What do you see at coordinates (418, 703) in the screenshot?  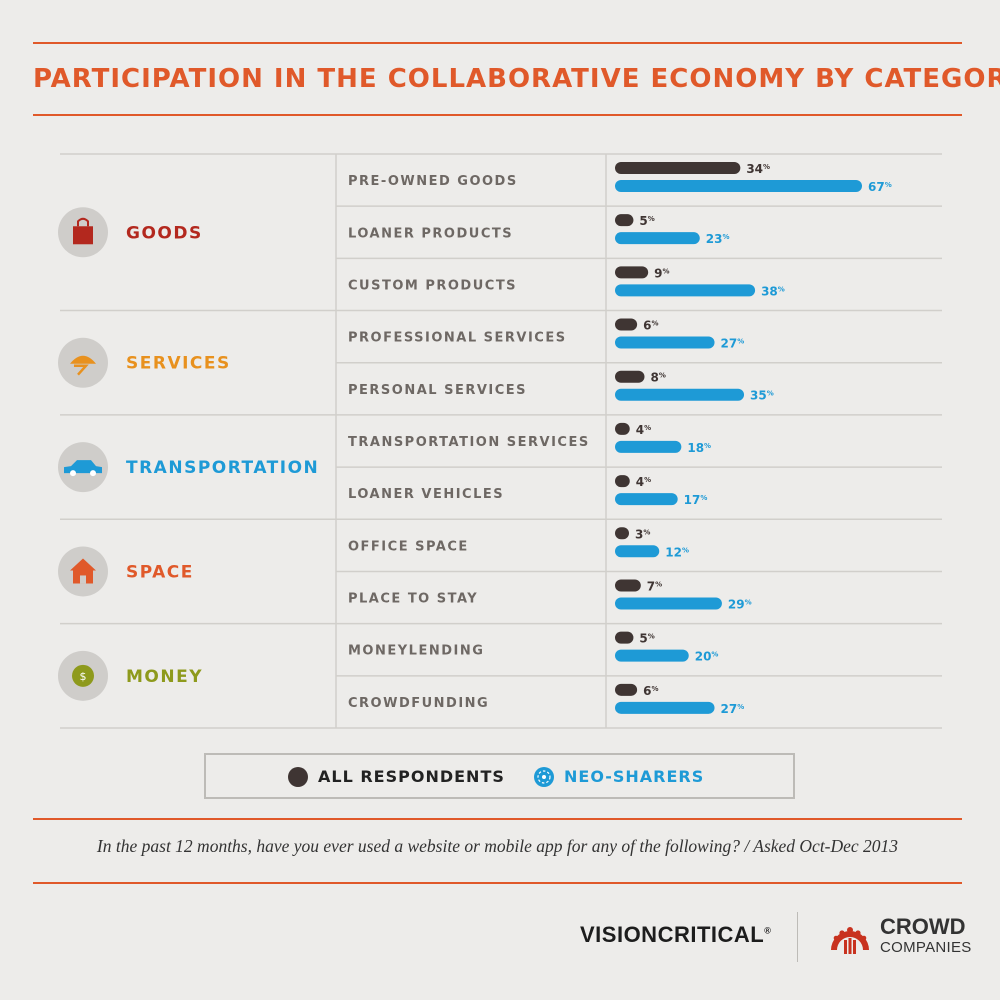 I see `category-label-crowdfunding: CROWDFUNDING` at bounding box center [418, 703].